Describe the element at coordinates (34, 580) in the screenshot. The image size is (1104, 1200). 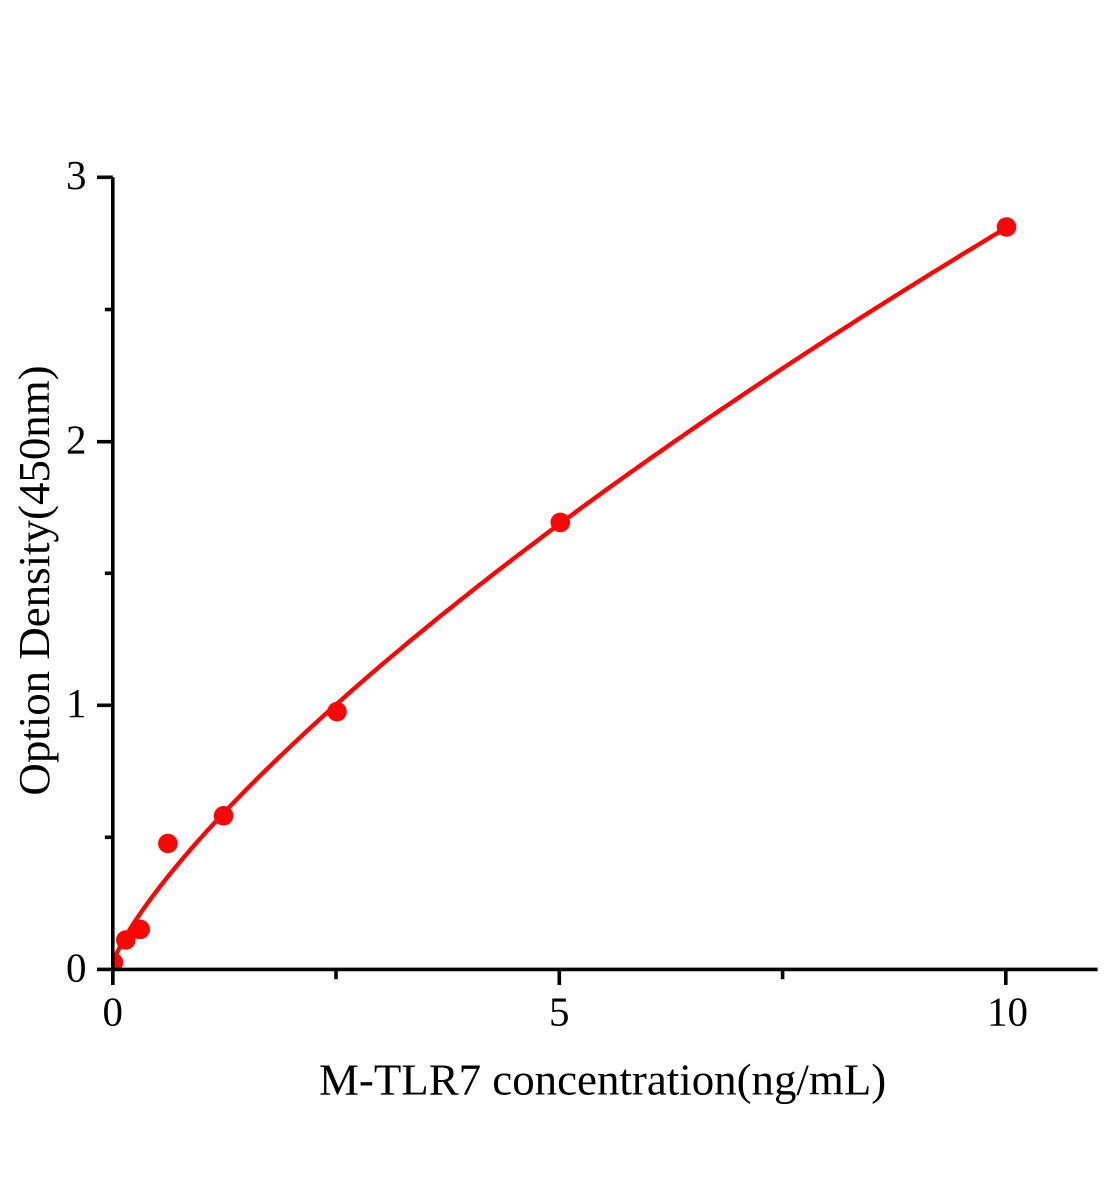
I see `svg-text: Option Density(450nm)` at that location.